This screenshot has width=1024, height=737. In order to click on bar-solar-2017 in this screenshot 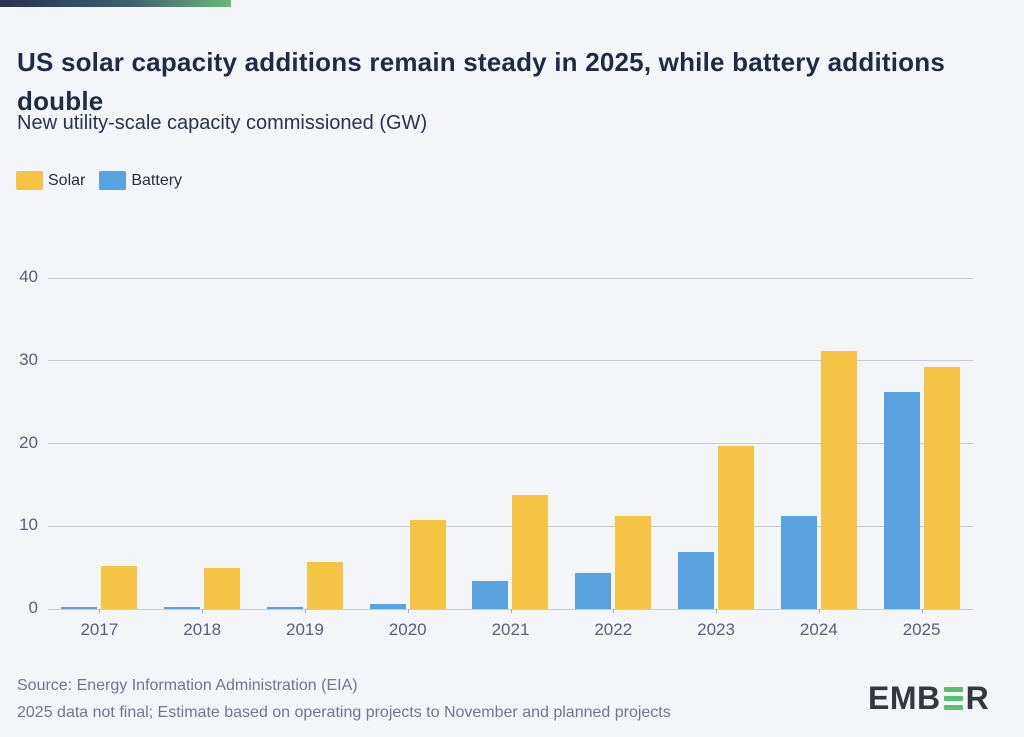, I will do `click(119, 587)`.